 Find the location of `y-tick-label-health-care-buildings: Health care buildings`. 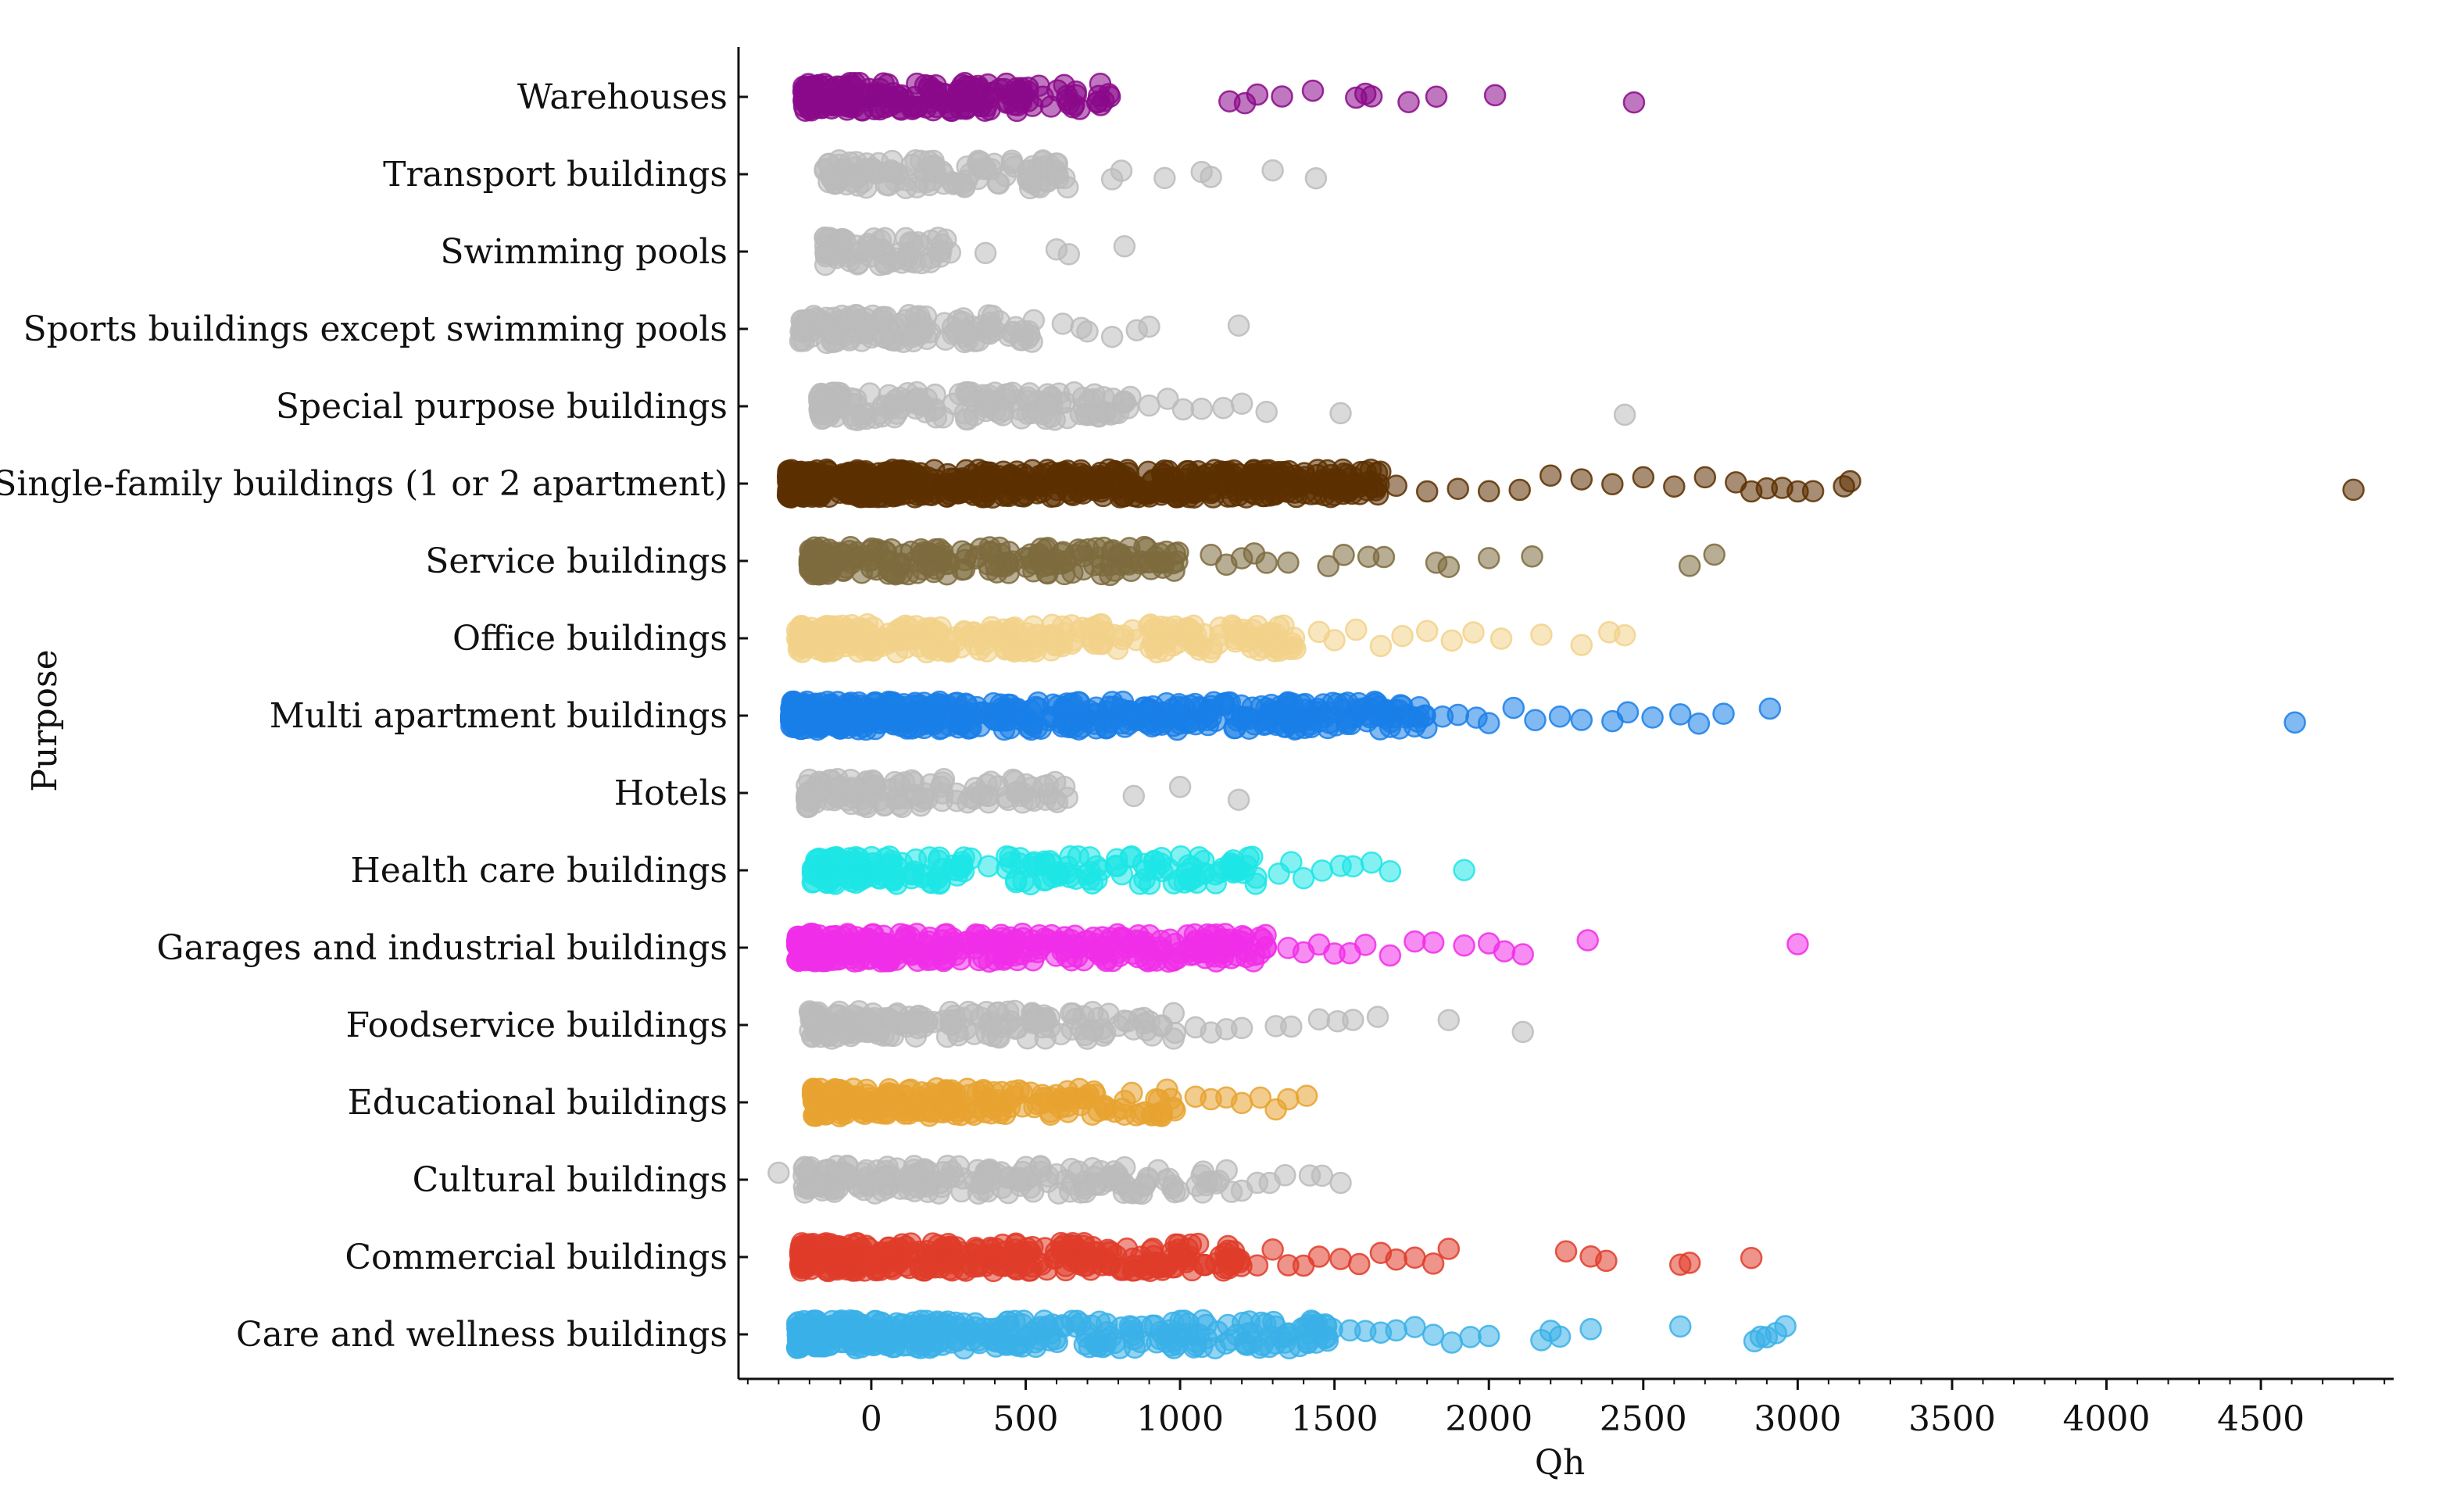

y-tick-label-health-care-buildings: Health care buildings is located at coordinates (539, 871).